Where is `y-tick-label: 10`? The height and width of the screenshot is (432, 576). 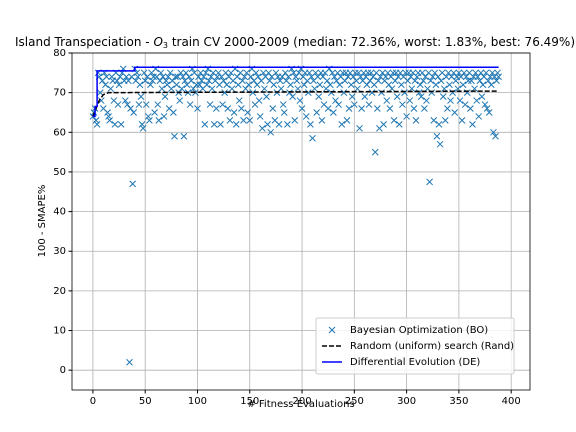 y-tick-label: 10 is located at coordinates (59, 331).